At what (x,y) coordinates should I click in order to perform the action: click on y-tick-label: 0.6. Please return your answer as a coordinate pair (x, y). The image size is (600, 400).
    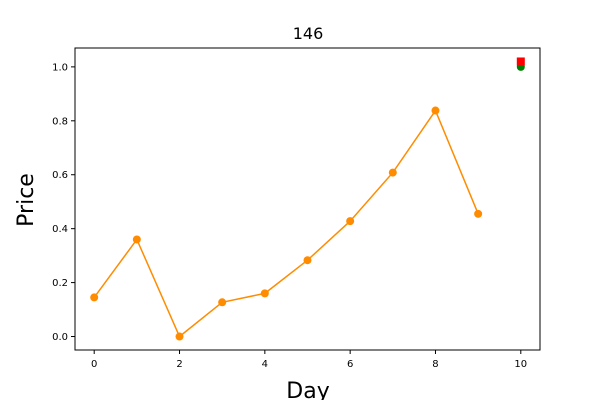
    Looking at the image, I should click on (60, 175).